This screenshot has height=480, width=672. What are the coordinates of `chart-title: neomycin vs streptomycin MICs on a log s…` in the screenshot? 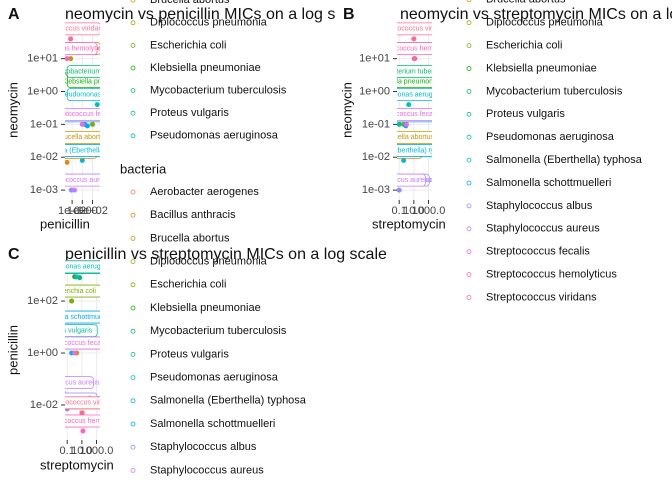 It's located at (536, 14).